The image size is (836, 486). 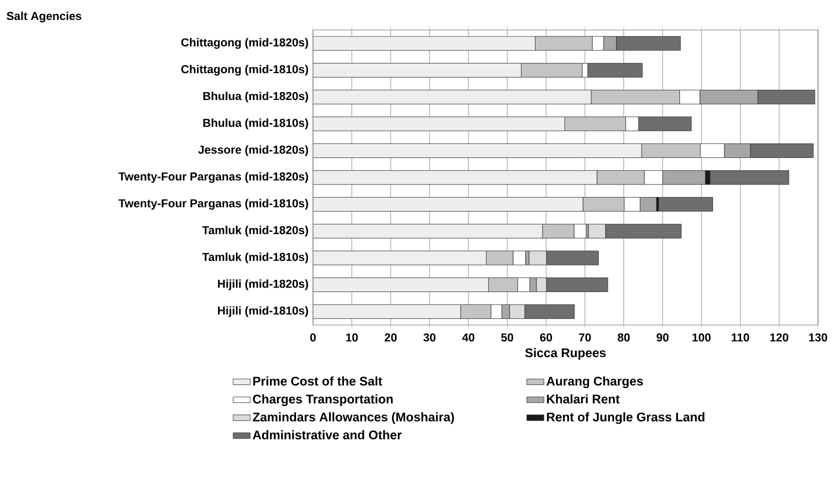 I want to click on legend-label: Zamindars Allowances (Moshaira), so click(x=353, y=418).